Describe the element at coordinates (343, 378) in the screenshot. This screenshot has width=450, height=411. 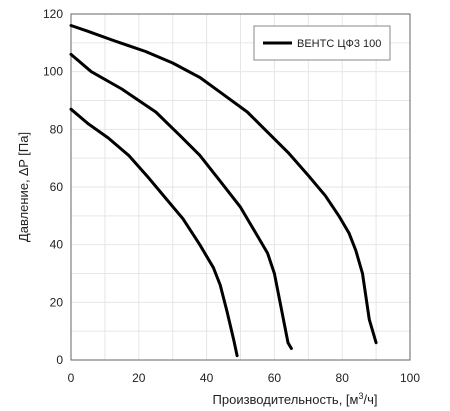
I see `x-tick-label: 80` at that location.